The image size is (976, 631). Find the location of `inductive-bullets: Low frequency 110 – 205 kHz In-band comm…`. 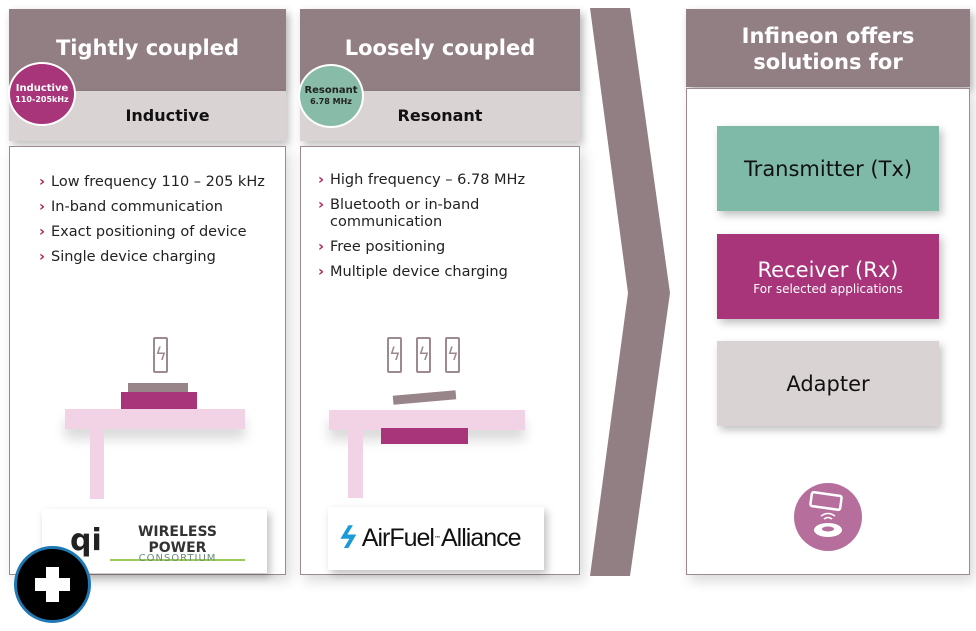

inductive-bullets: Low frequency 110 – 205 kHz In-band comm… is located at coordinates (152, 224).